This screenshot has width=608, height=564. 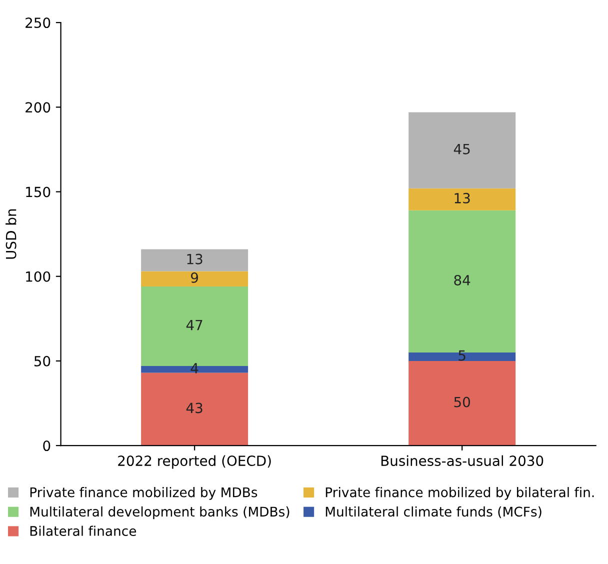 I want to click on data-label: 84, so click(x=462, y=280).